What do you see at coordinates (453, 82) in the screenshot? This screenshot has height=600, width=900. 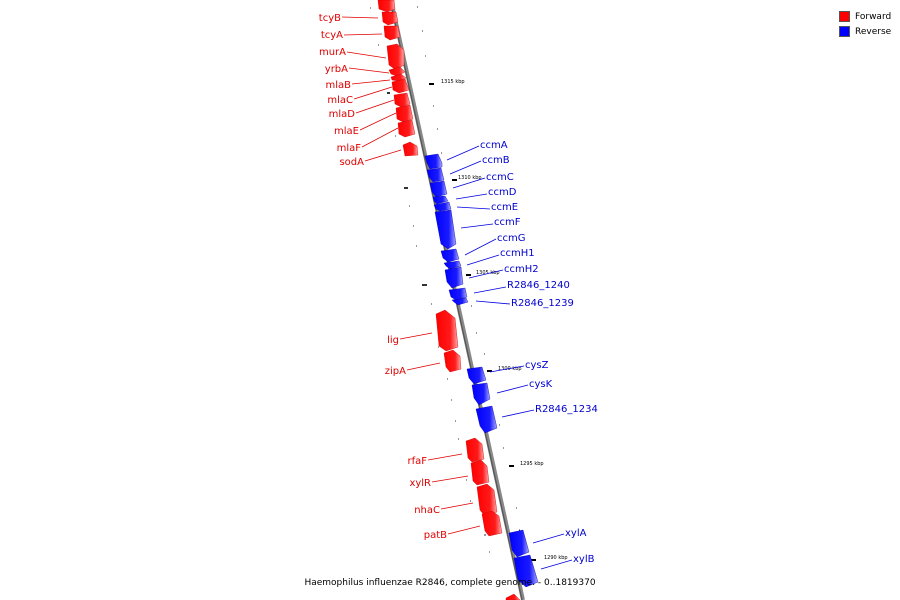 I see `tick-label-1315: 1315 kbp` at bounding box center [453, 82].